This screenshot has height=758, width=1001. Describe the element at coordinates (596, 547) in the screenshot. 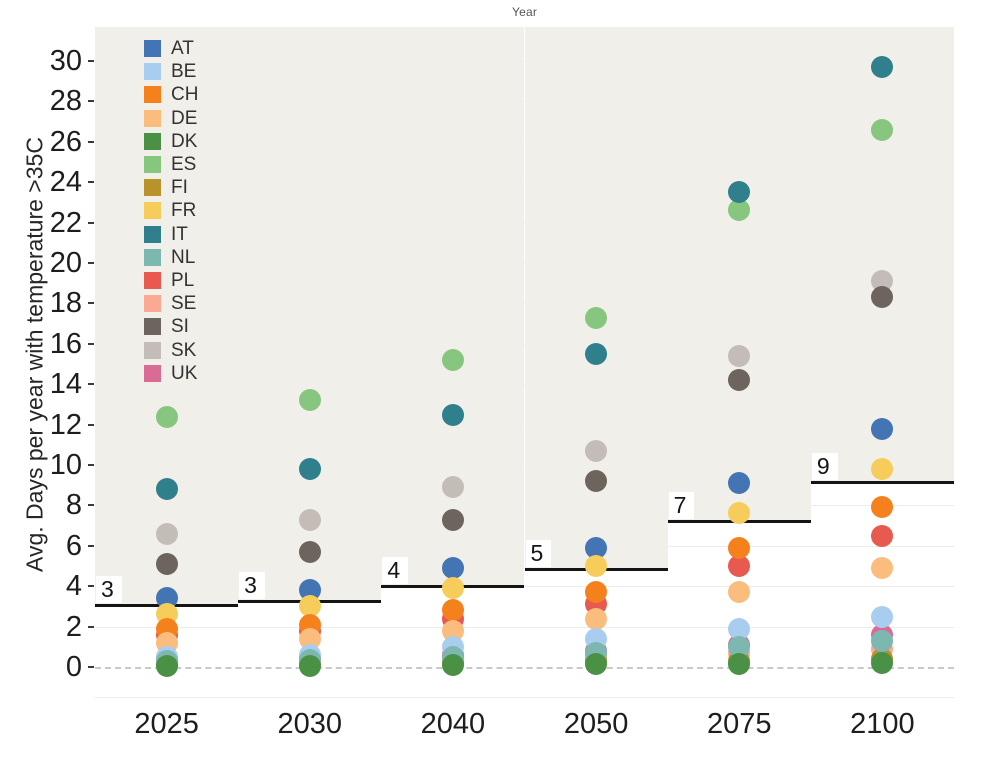

I see `data-point-AT-2050` at that location.